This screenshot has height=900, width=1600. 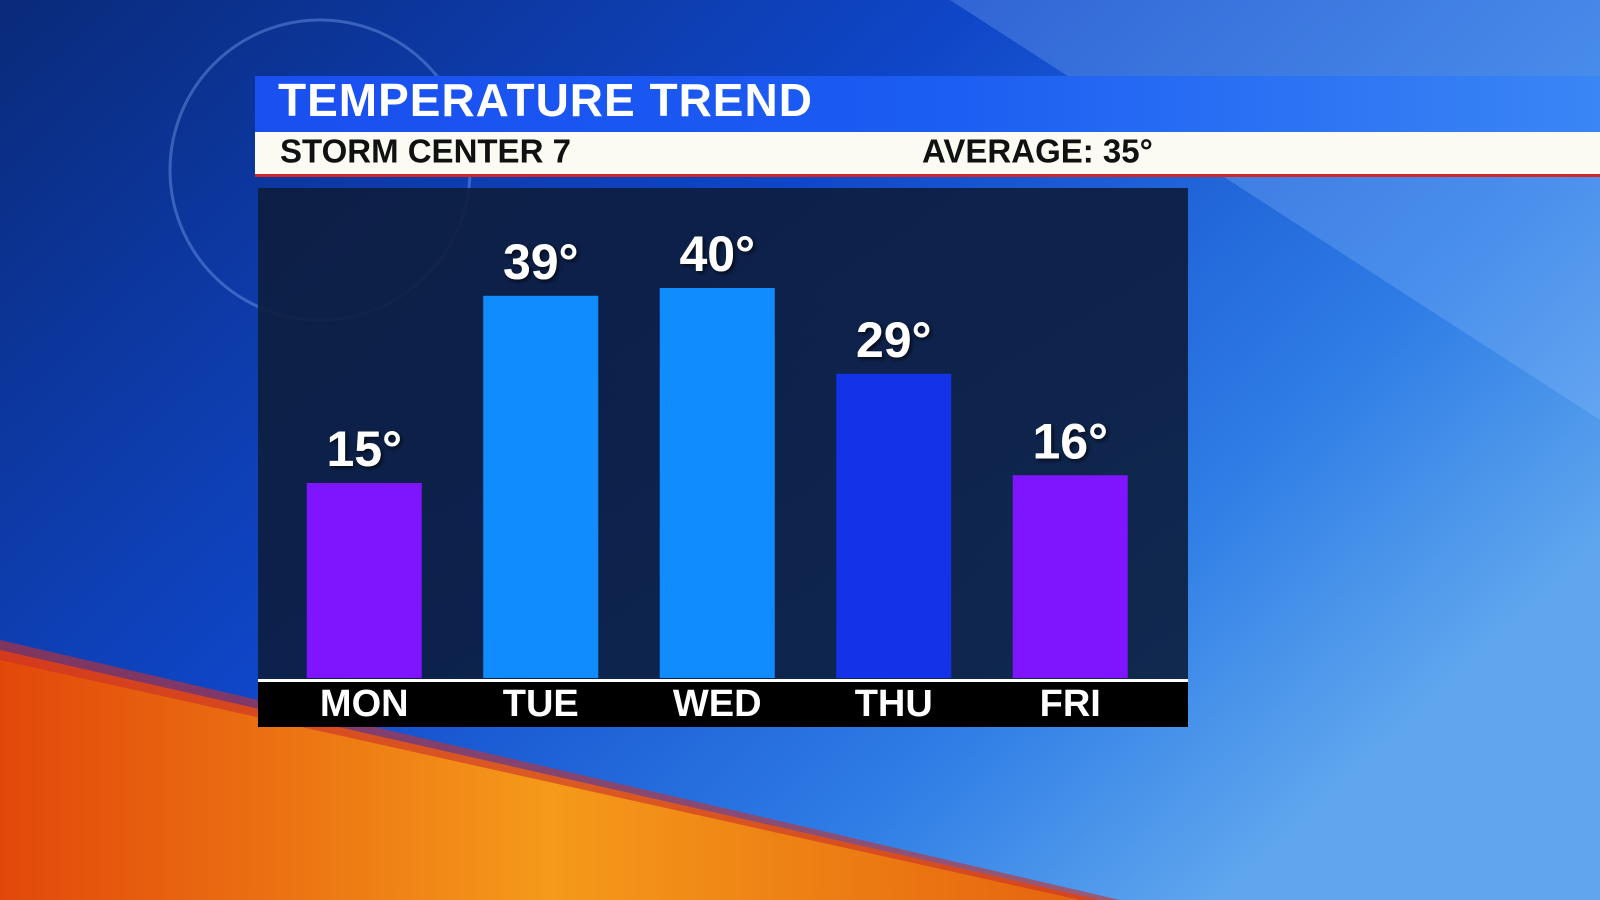 I want to click on value-label: 40°, so click(x=717, y=254).